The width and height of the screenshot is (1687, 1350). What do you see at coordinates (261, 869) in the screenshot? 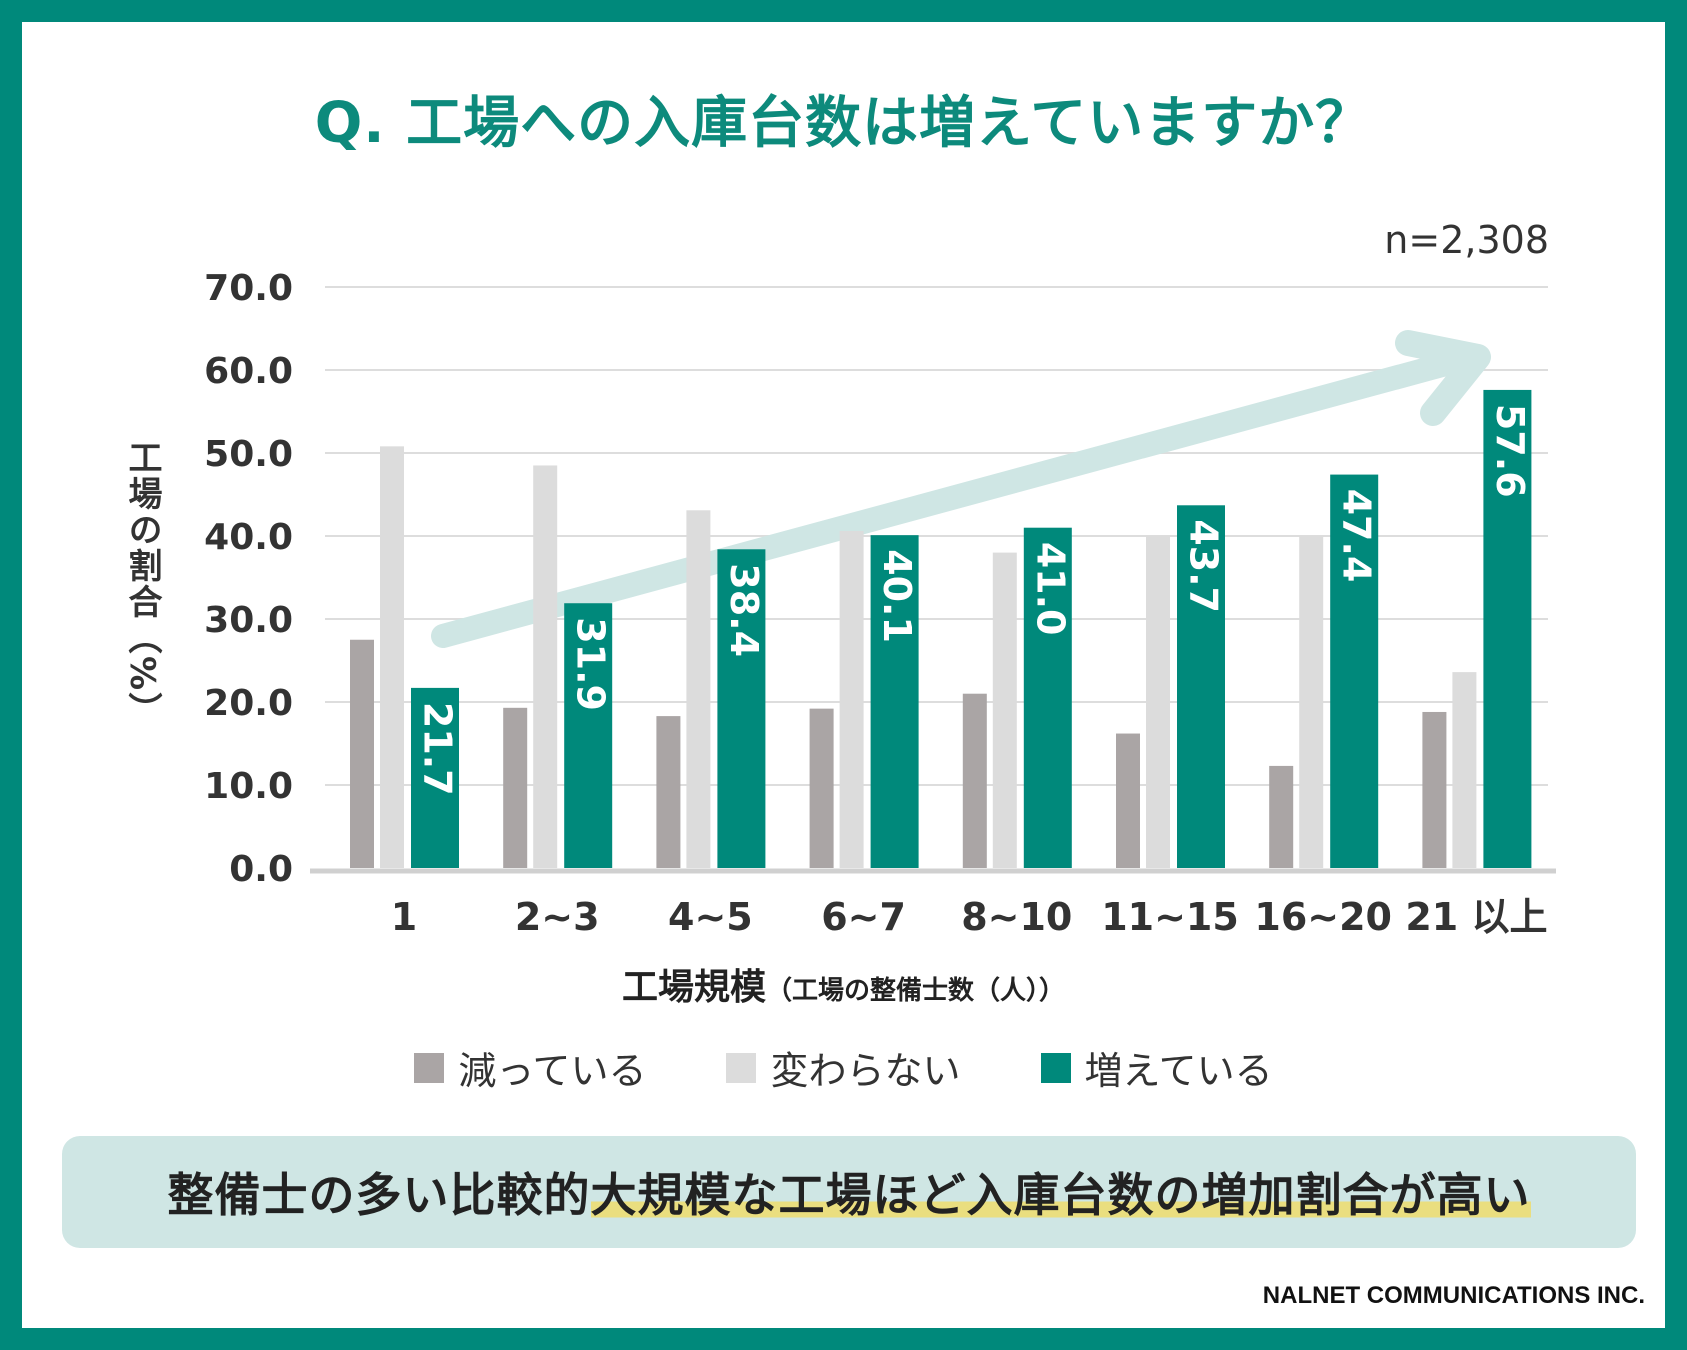
I see `y-tick-label: 0.0` at bounding box center [261, 869].